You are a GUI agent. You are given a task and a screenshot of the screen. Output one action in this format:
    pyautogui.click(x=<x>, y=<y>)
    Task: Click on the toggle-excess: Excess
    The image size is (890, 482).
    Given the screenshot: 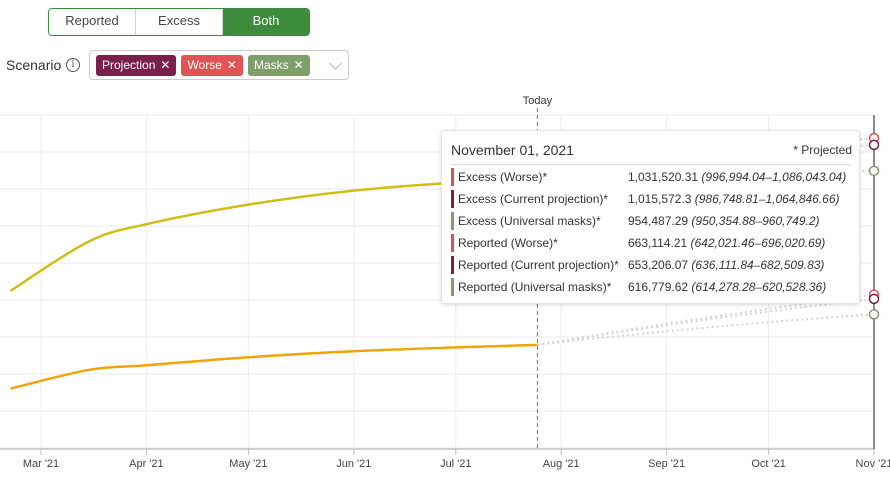 What is the action you would take?
    pyautogui.click(x=179, y=22)
    